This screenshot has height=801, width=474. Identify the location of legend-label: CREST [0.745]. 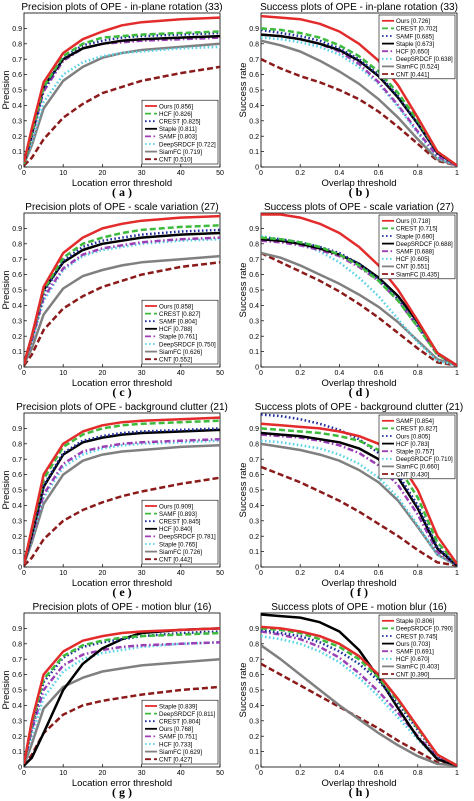
(417, 636).